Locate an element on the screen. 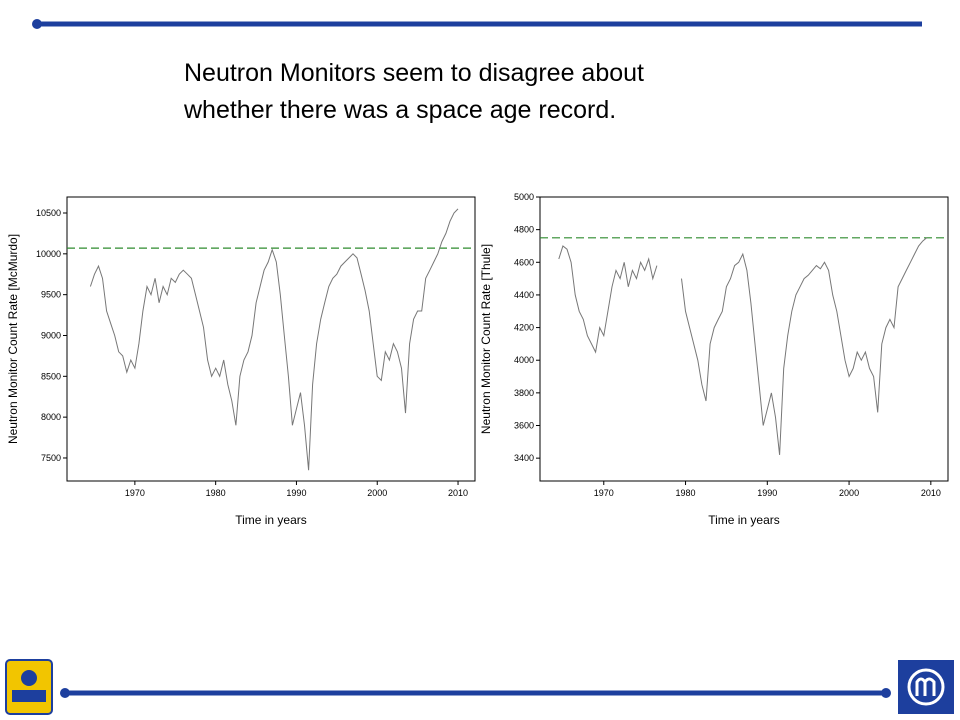  y-axis-label: Neutron Monitor Count Rate [McMurdo] is located at coordinates (13, 339).